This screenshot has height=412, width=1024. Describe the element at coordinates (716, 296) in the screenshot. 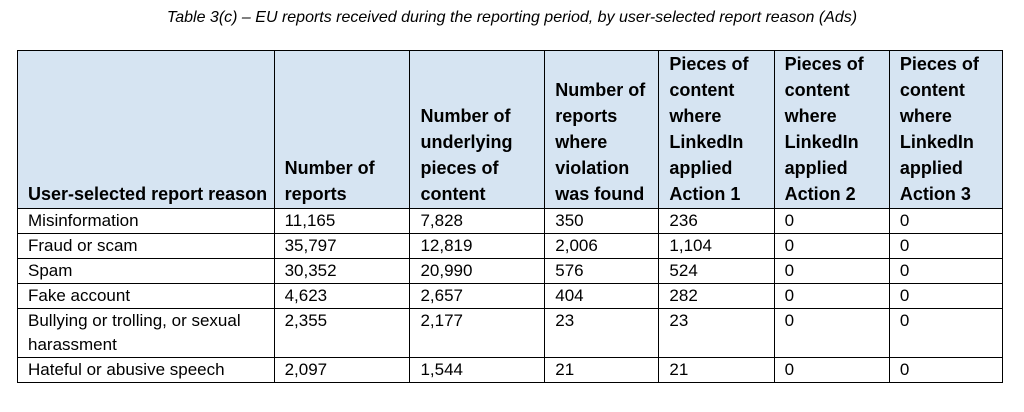

I see `cell-action-1: 282` at that location.